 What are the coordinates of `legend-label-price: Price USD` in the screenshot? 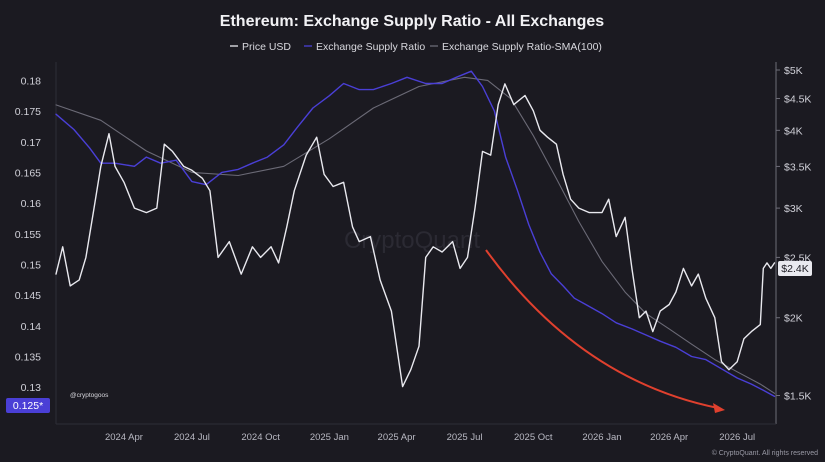 It's located at (266, 47).